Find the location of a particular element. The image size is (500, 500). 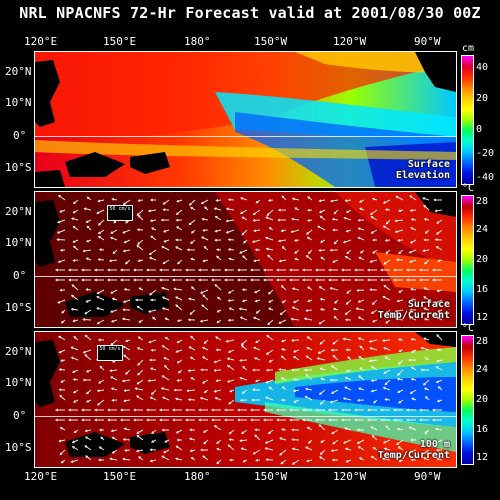

lat-label-10s: 10°S is located at coordinates (18, 447).